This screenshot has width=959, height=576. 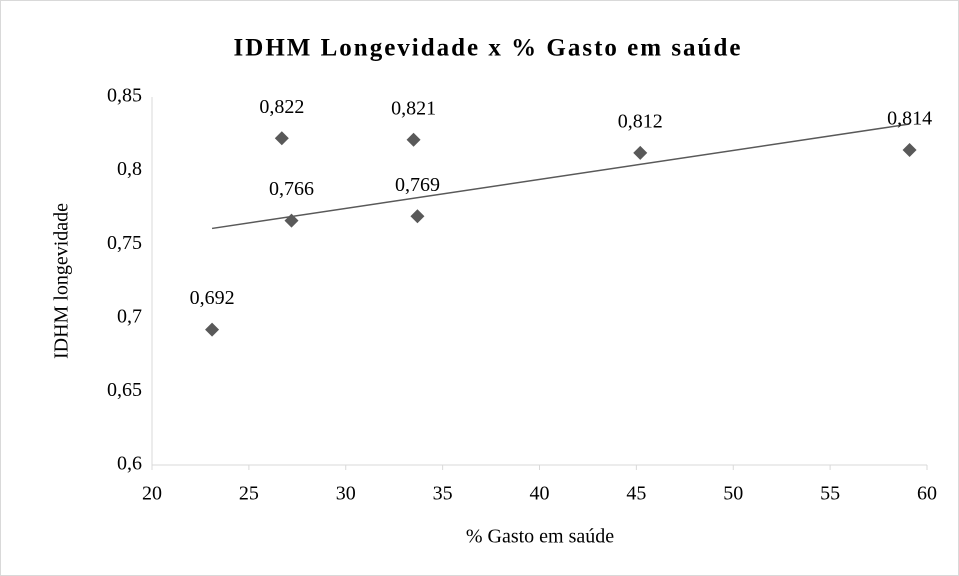 What do you see at coordinates (927, 494) in the screenshot?
I see `x-tick-label: 60` at bounding box center [927, 494].